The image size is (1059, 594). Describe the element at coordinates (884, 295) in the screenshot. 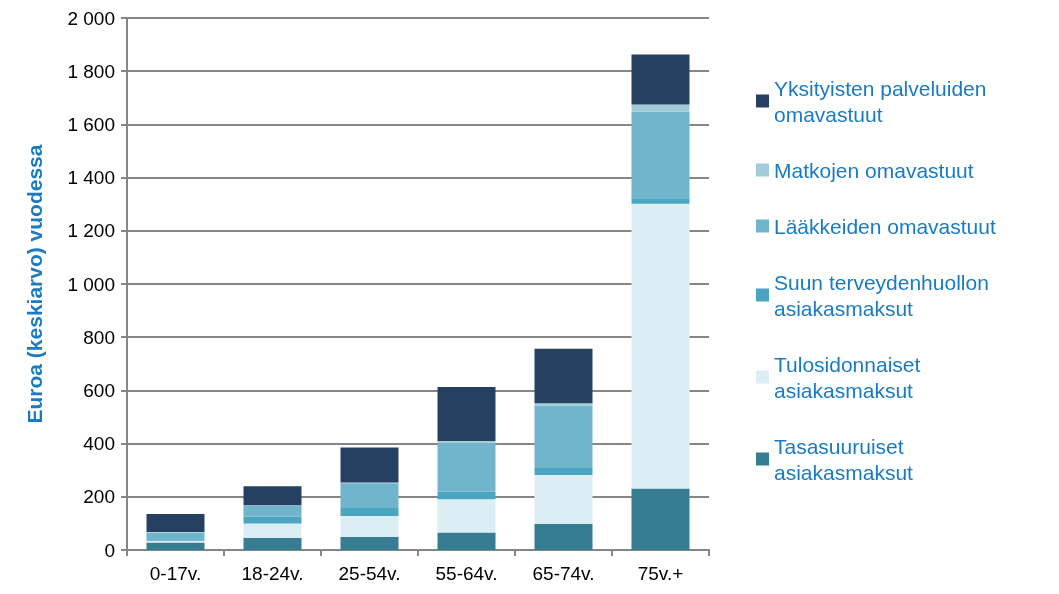

I see `legend-label: Suun terveydenhuollon asiakasmaksut` at that location.